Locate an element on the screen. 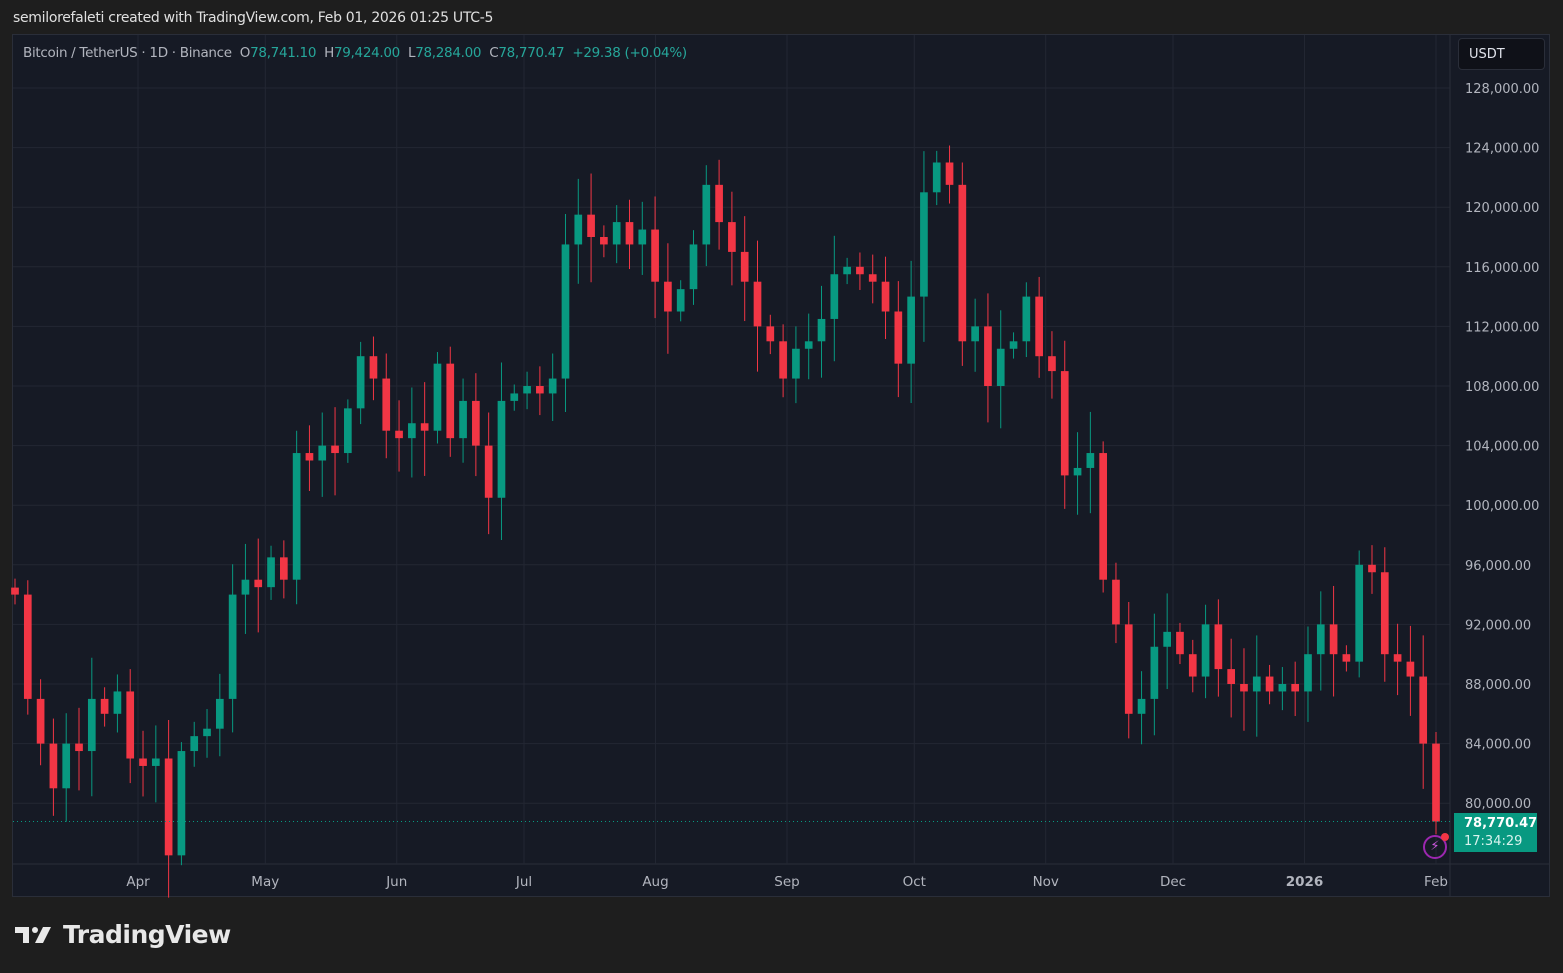 Image resolution: width=1563 pixels, height=973 pixels. symbol-title: Bitcoin / TetherUS · 1D · Binance is located at coordinates (127, 53).